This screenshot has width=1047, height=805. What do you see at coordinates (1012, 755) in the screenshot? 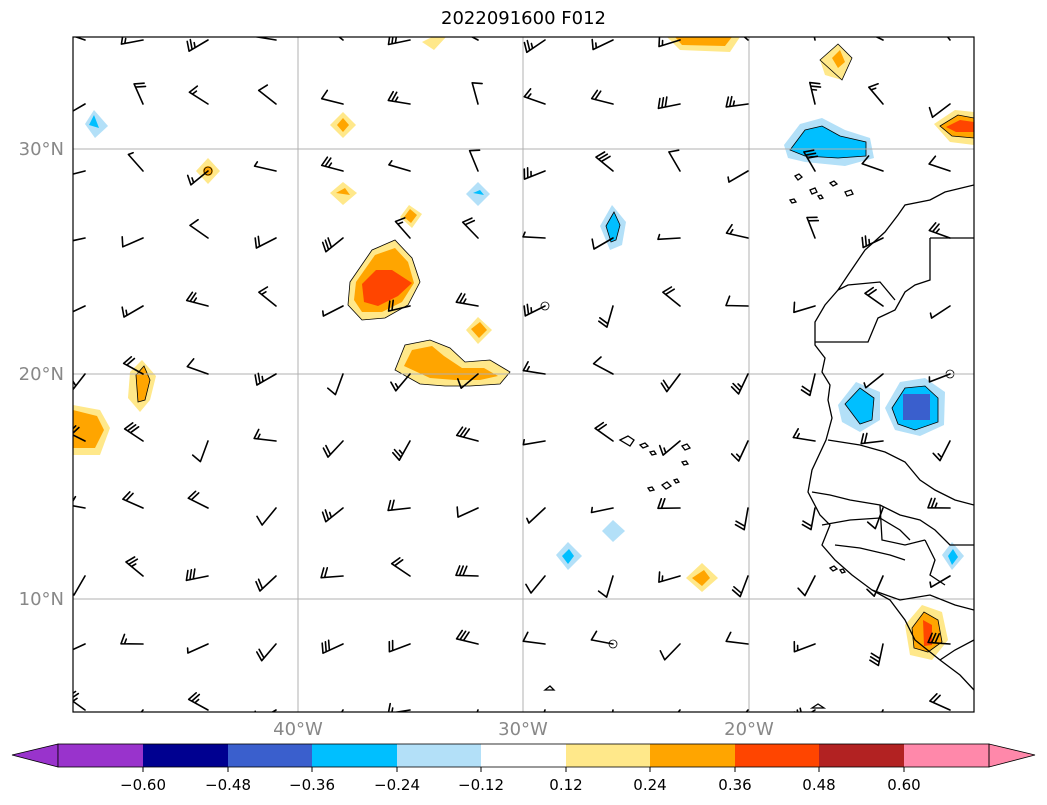
I see `colorbar-extend-max` at bounding box center [1012, 755].